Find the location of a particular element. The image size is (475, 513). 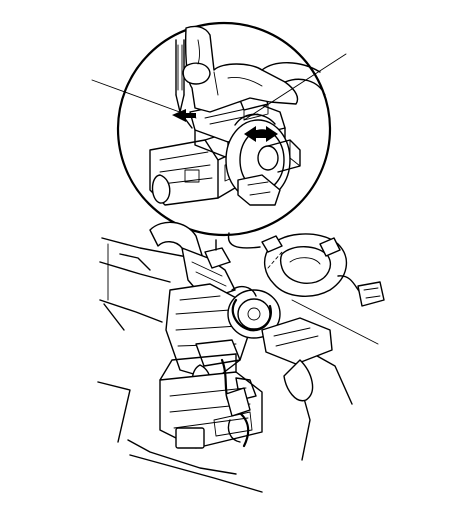

removal-axis is located at coordinates (275, 260).